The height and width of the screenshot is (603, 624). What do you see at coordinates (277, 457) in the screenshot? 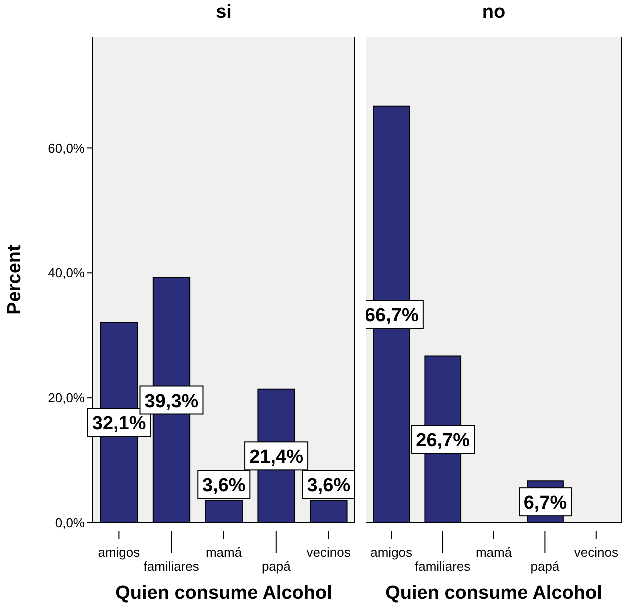
I see `data-label: 21,4%` at bounding box center [277, 457].